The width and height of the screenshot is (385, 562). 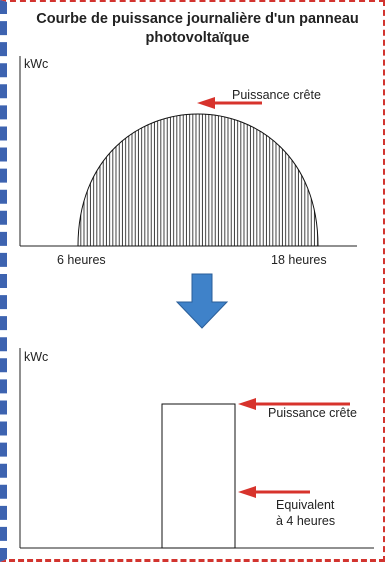 What do you see at coordinates (306, 521) in the screenshot?
I see `equivalent-label-line2: à 4 heures` at bounding box center [306, 521].